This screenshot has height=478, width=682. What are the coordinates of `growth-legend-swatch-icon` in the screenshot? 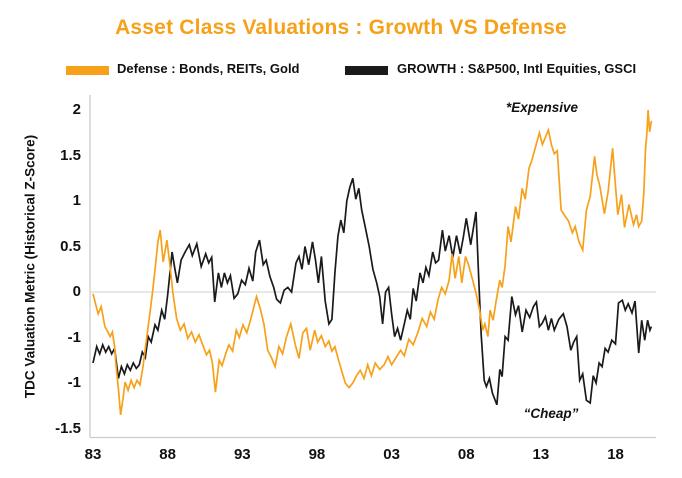 It's located at (366, 70).